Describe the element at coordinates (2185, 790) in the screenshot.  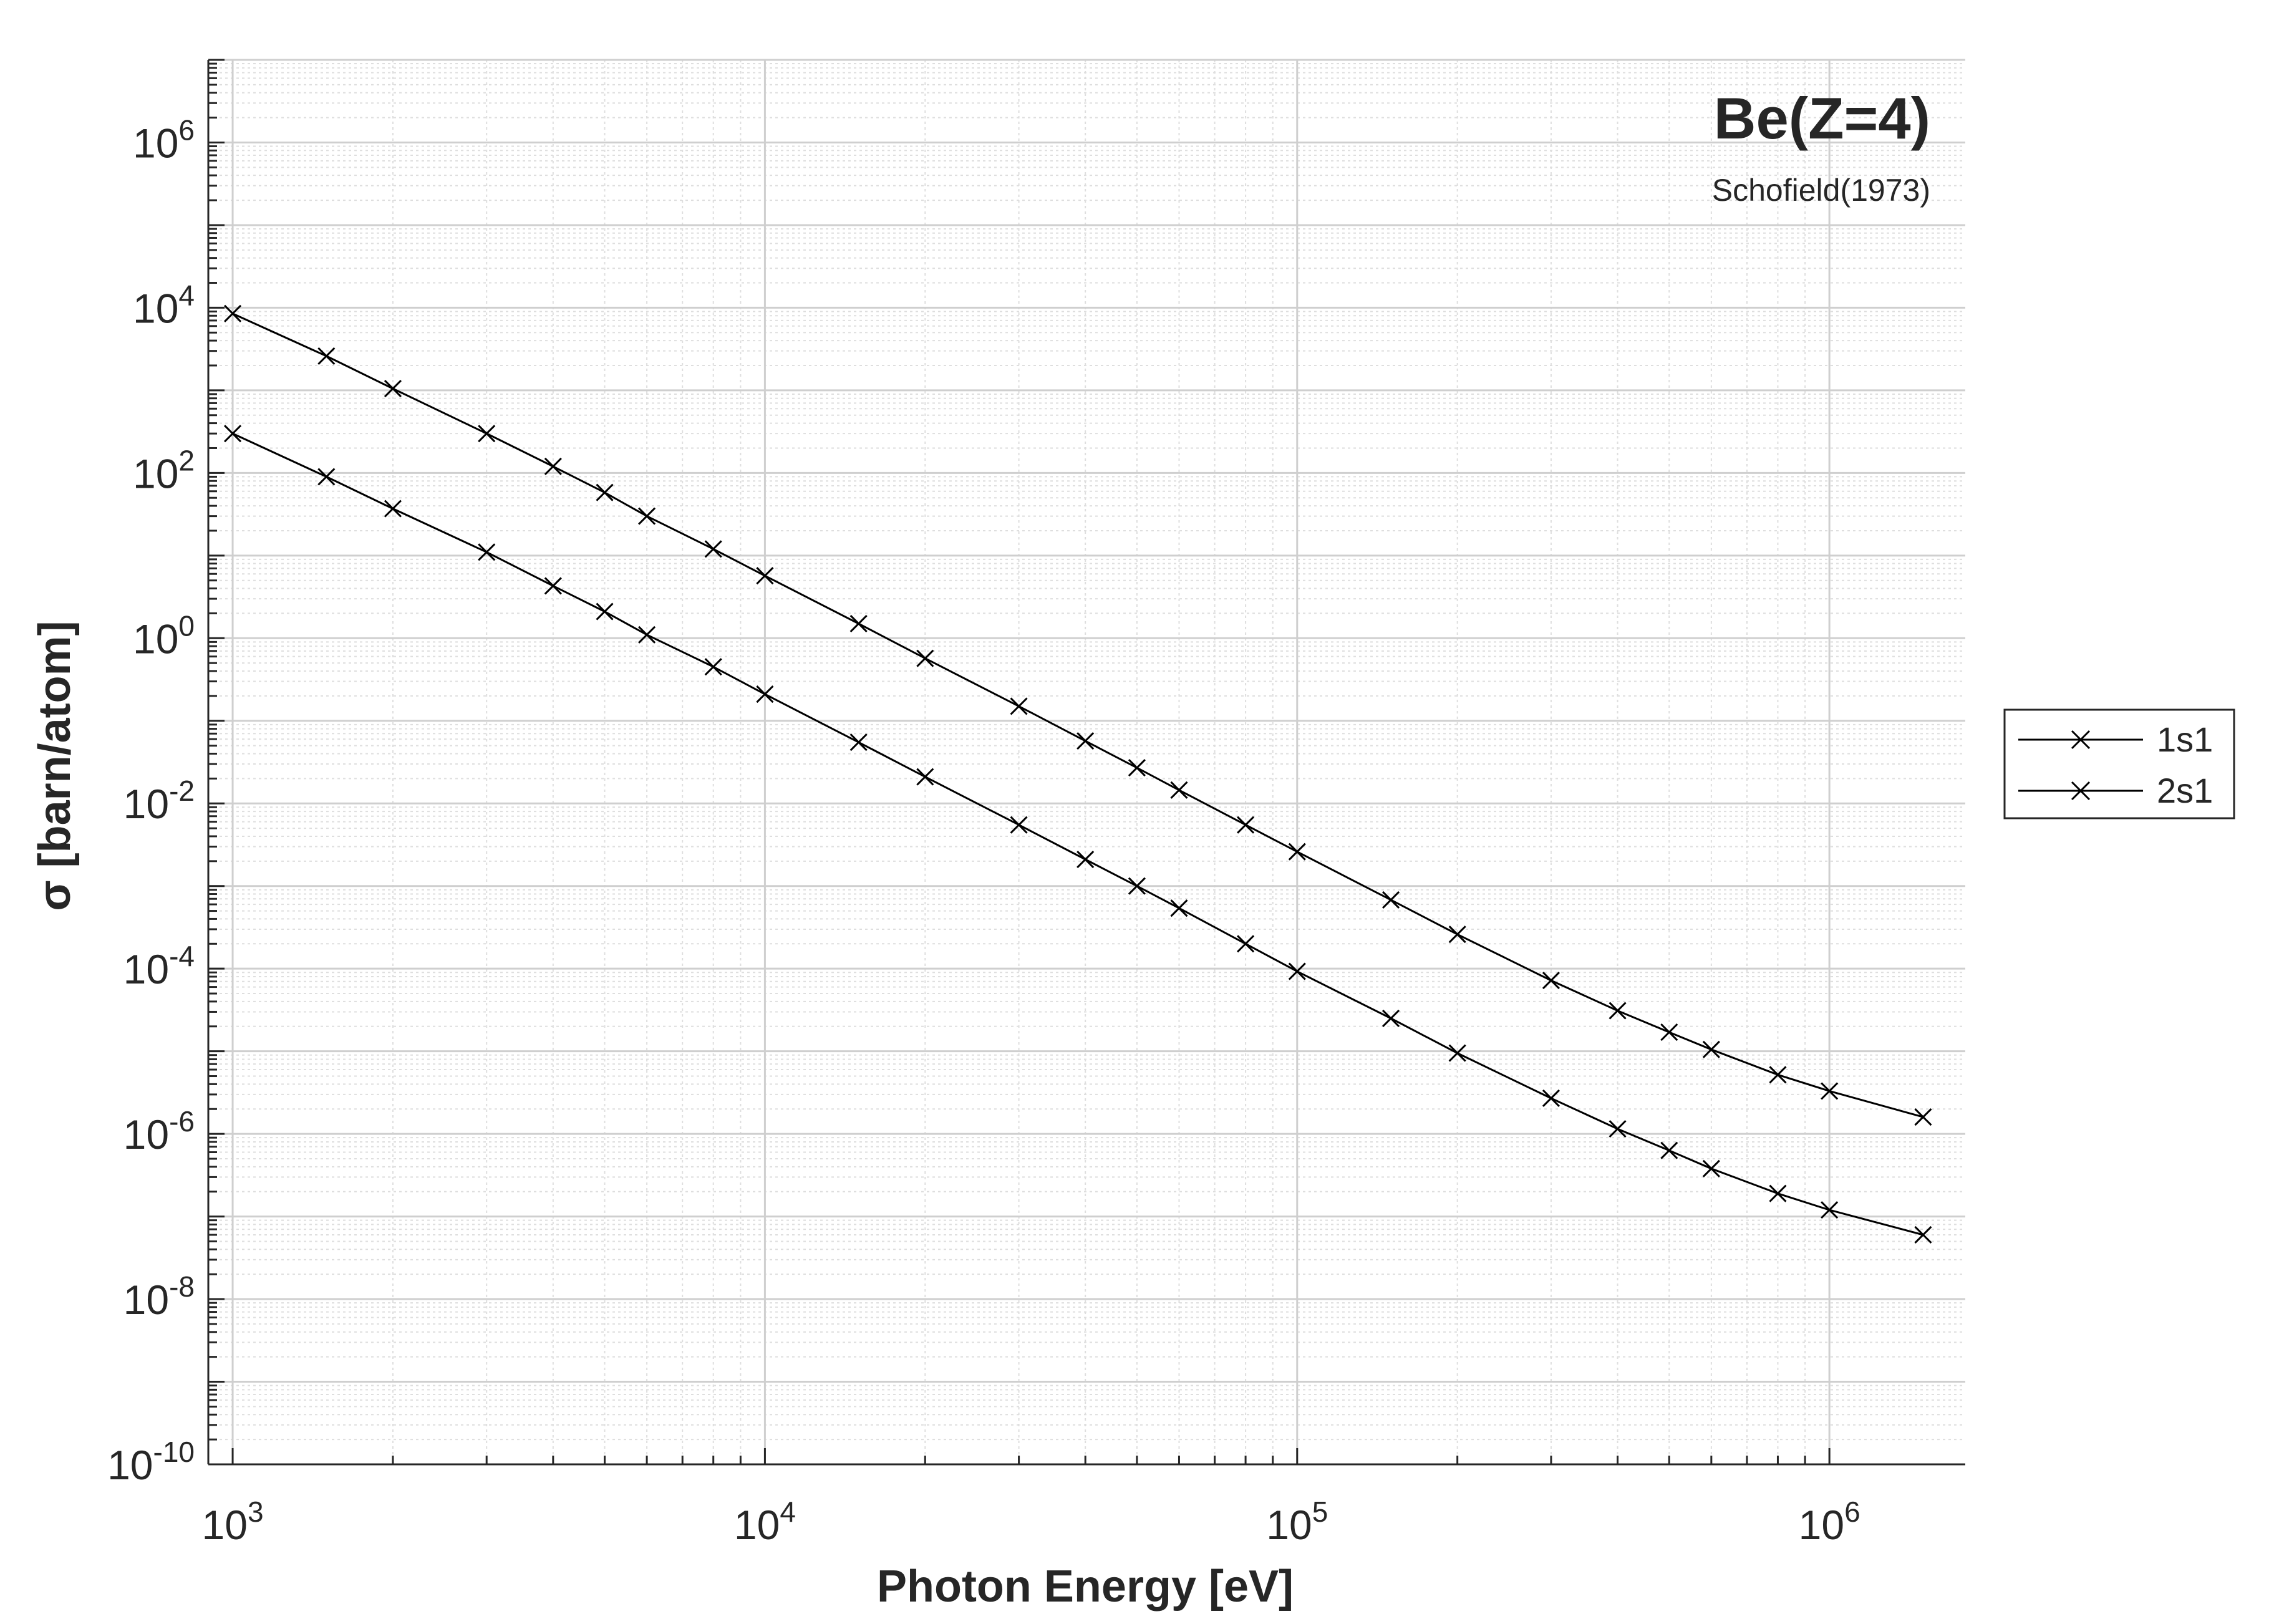
I see `legend-label-2s1: 2s1` at that location.